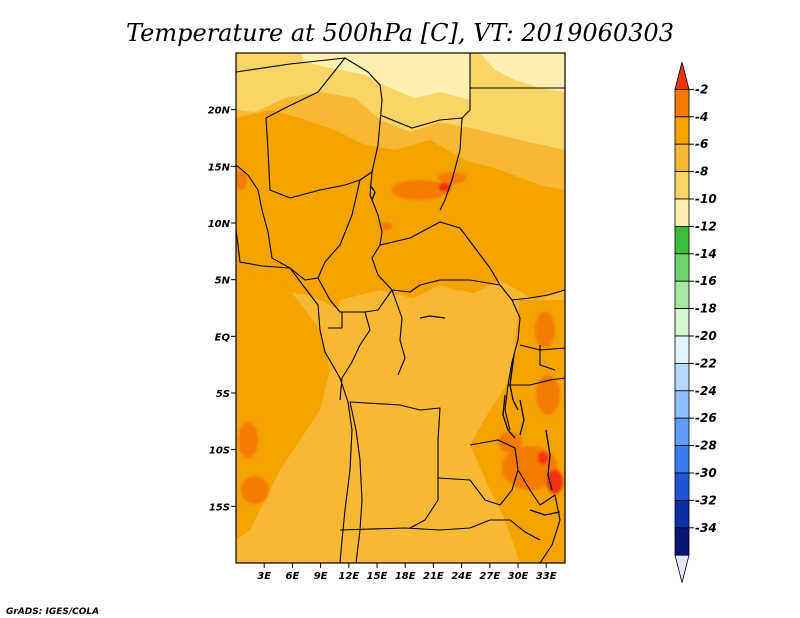 The width and height of the screenshot is (800, 618). I want to click on temperature-band-central-basin, so click(425, 355).